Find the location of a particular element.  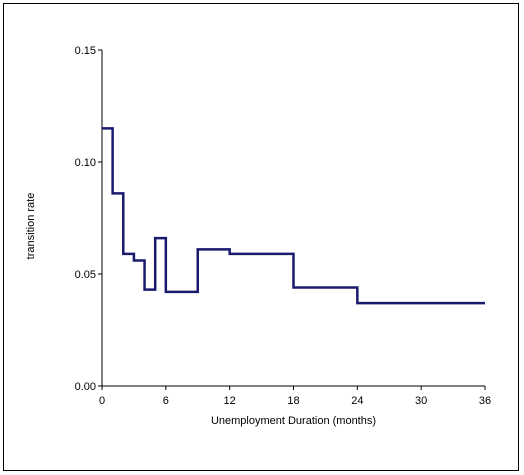

y-tick-label: 0.00 is located at coordinates (85, 387).